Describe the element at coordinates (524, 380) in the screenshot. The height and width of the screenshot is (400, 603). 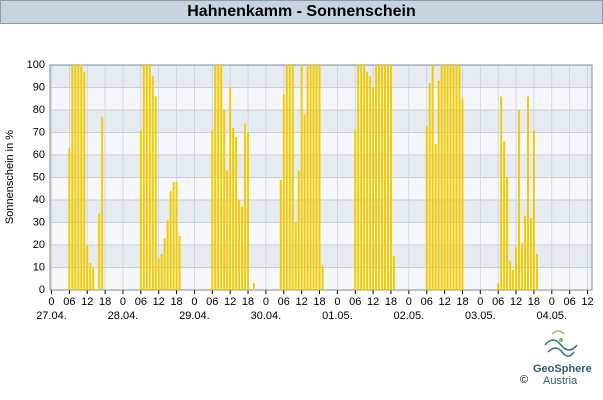
I see `copyright: ©` at that location.